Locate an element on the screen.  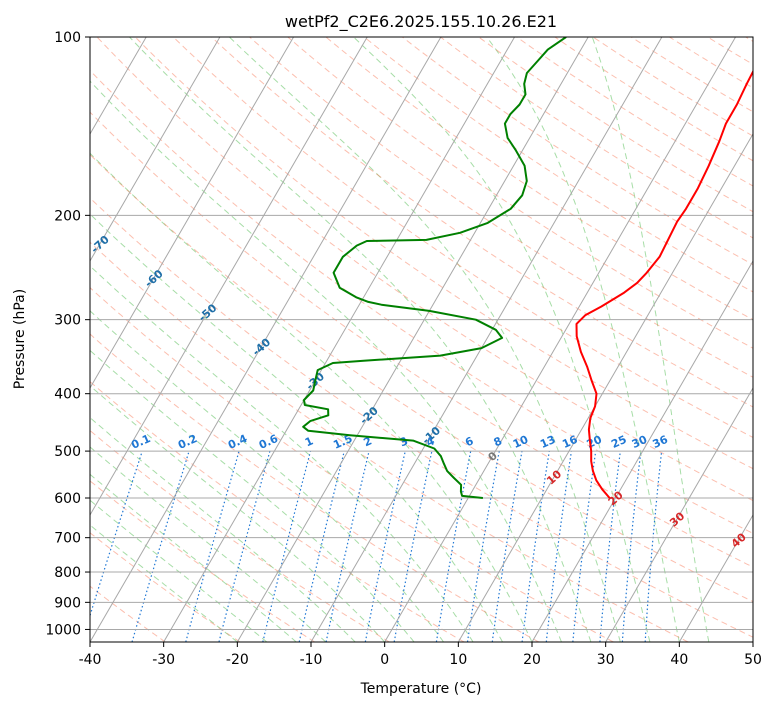
x-tick-label: 10 is located at coordinates (458, 660).